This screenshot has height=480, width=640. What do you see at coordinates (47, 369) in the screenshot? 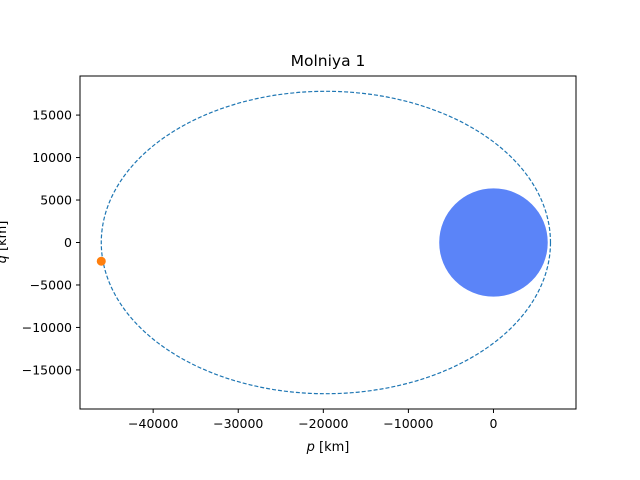
I see `y-tick-label: −15000` at bounding box center [47, 369].